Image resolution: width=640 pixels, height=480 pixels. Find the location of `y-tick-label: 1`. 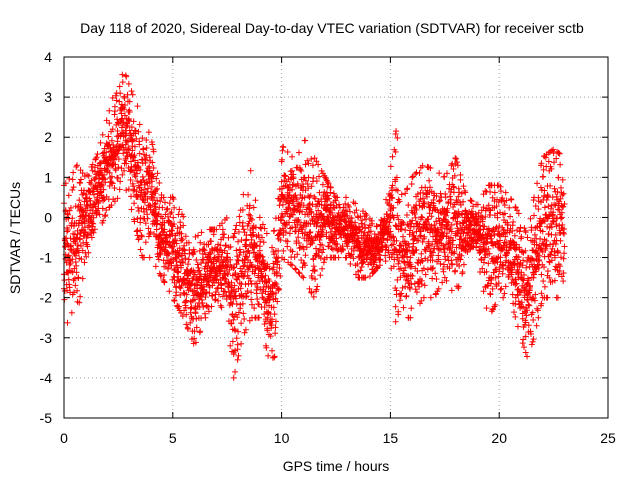

y-tick-label: 1 is located at coordinates (48, 177).